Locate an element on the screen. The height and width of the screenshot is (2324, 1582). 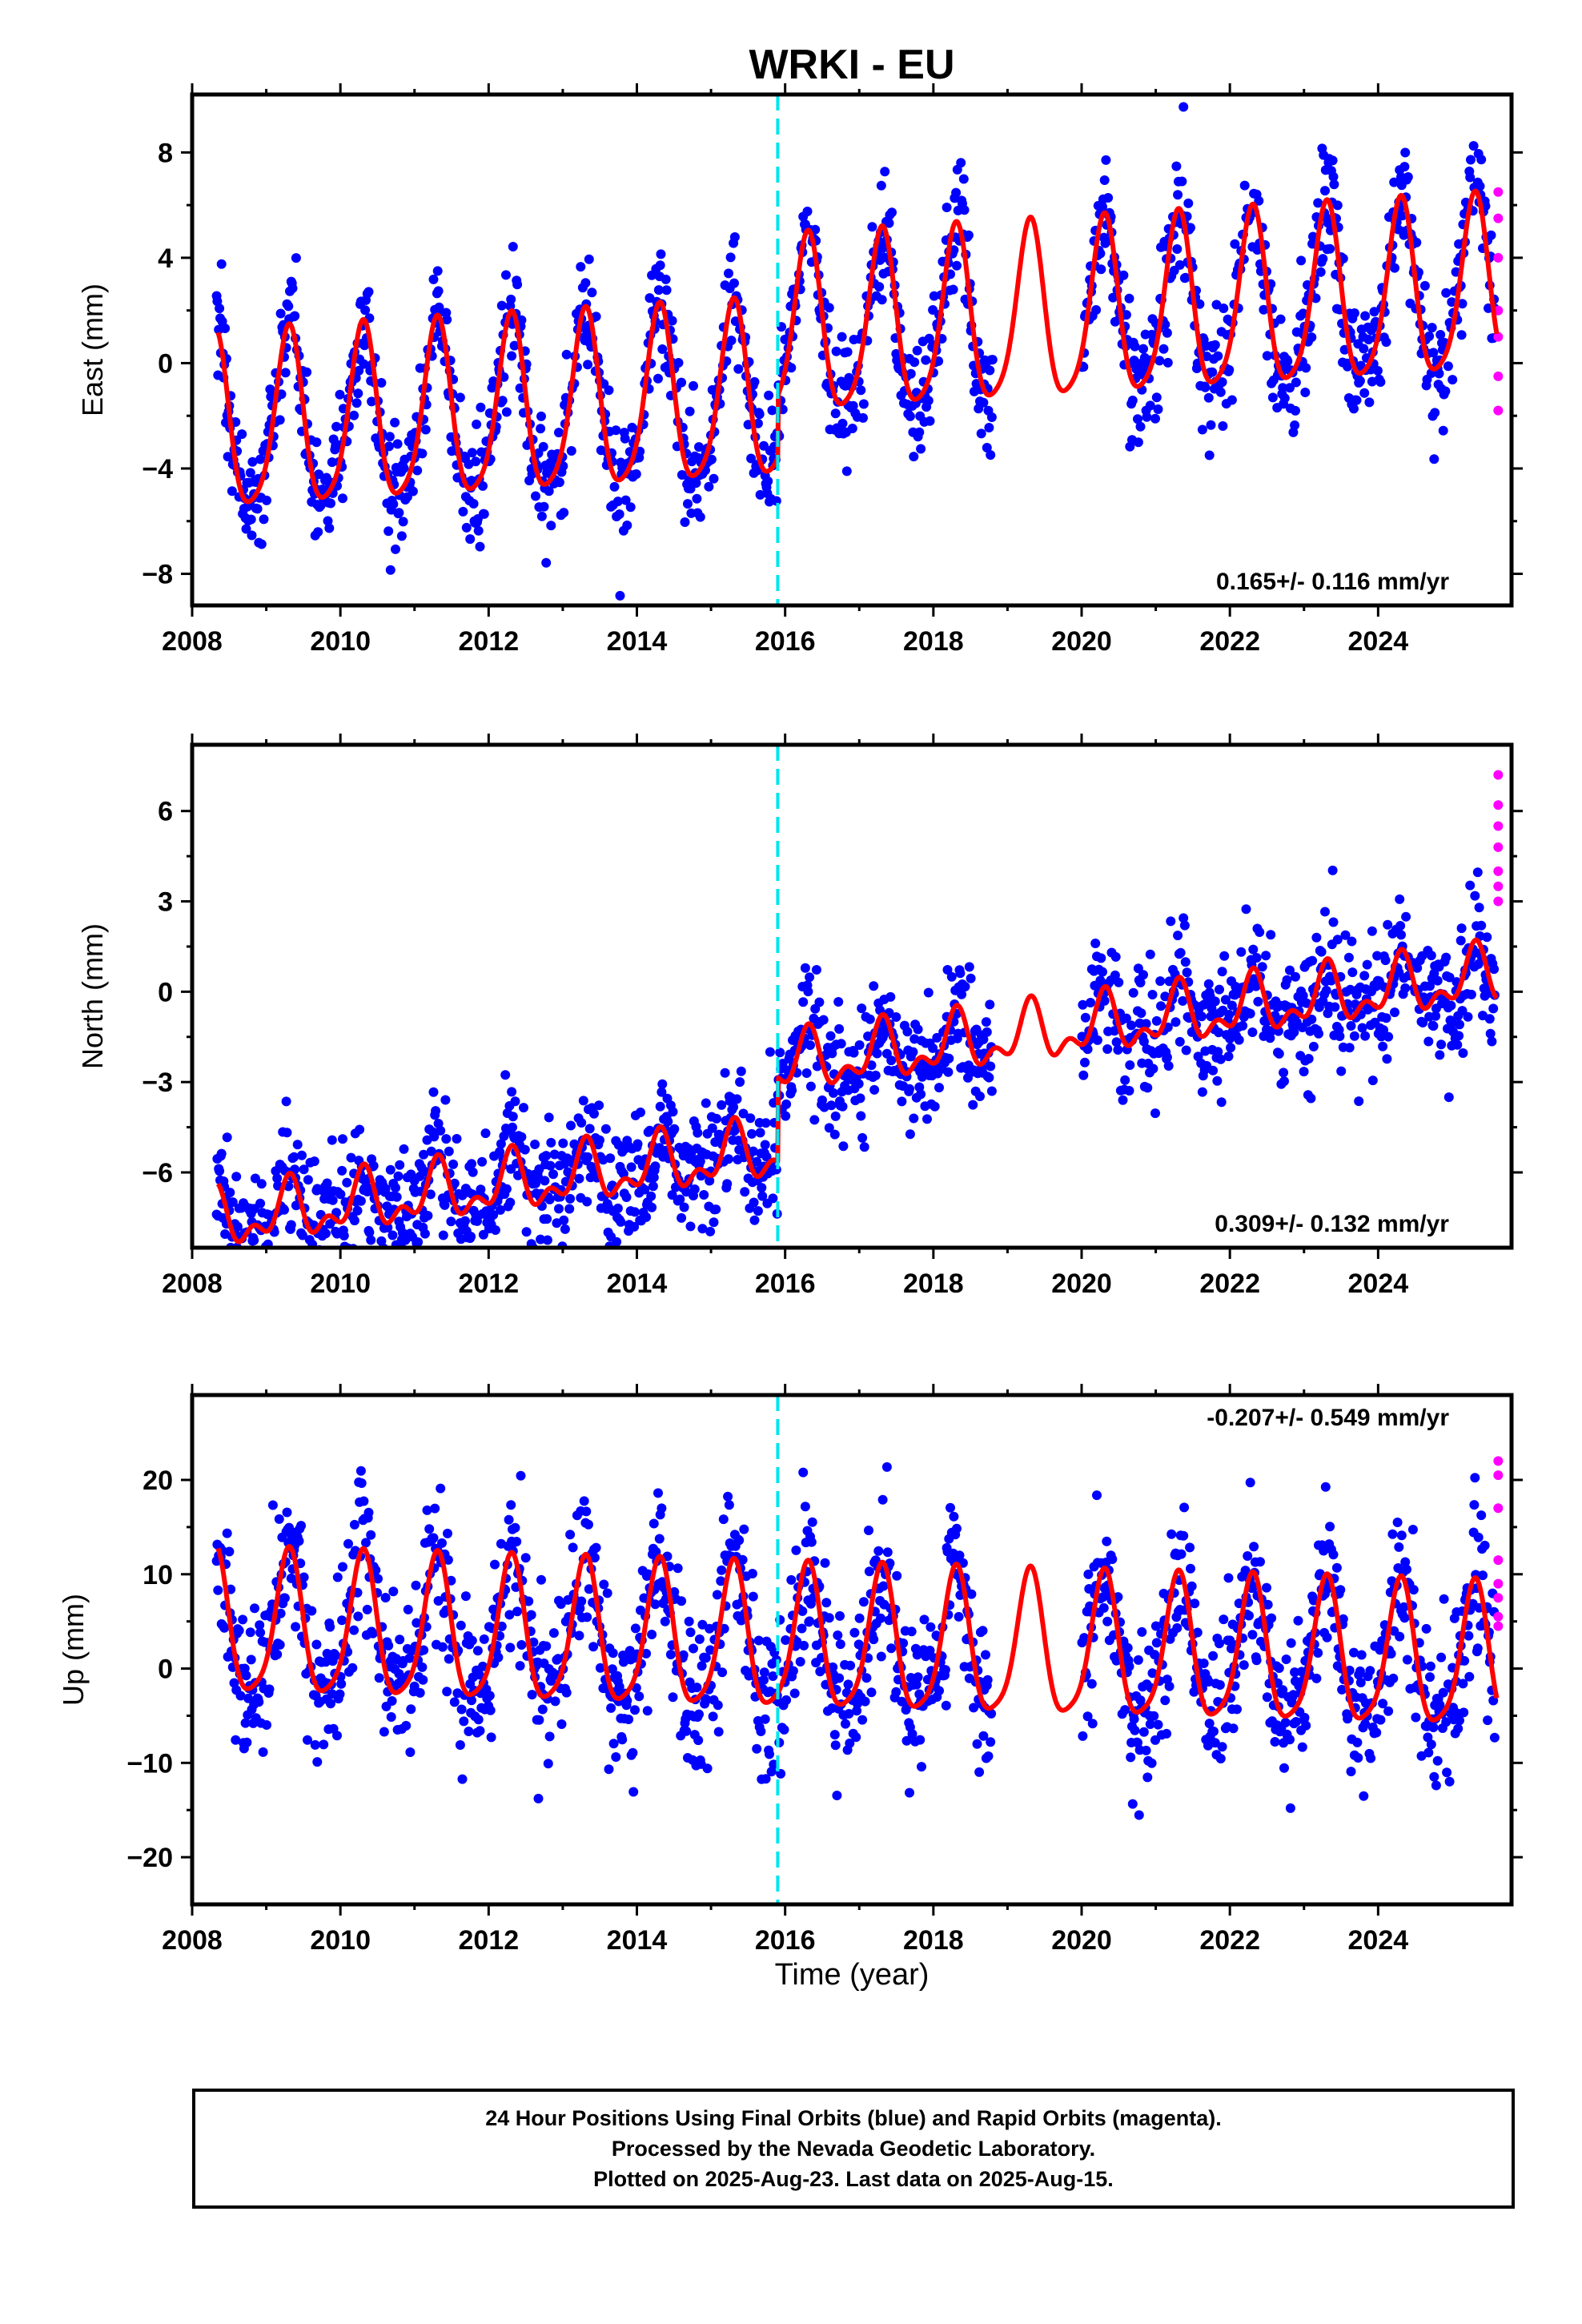
x-tick-label-east-2022: 2022 is located at coordinates (1229, 641).